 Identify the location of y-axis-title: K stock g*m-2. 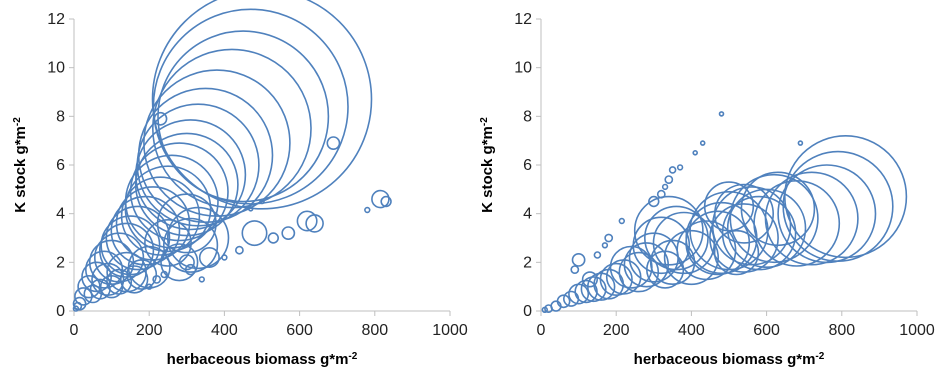
(21, 165).